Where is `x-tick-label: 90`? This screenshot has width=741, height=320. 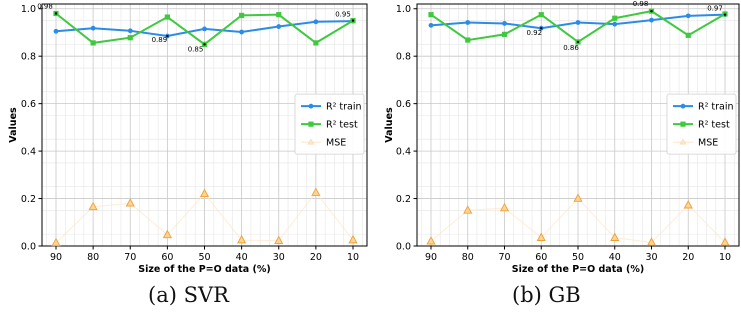 x-tick-label: 90 is located at coordinates (431, 257).